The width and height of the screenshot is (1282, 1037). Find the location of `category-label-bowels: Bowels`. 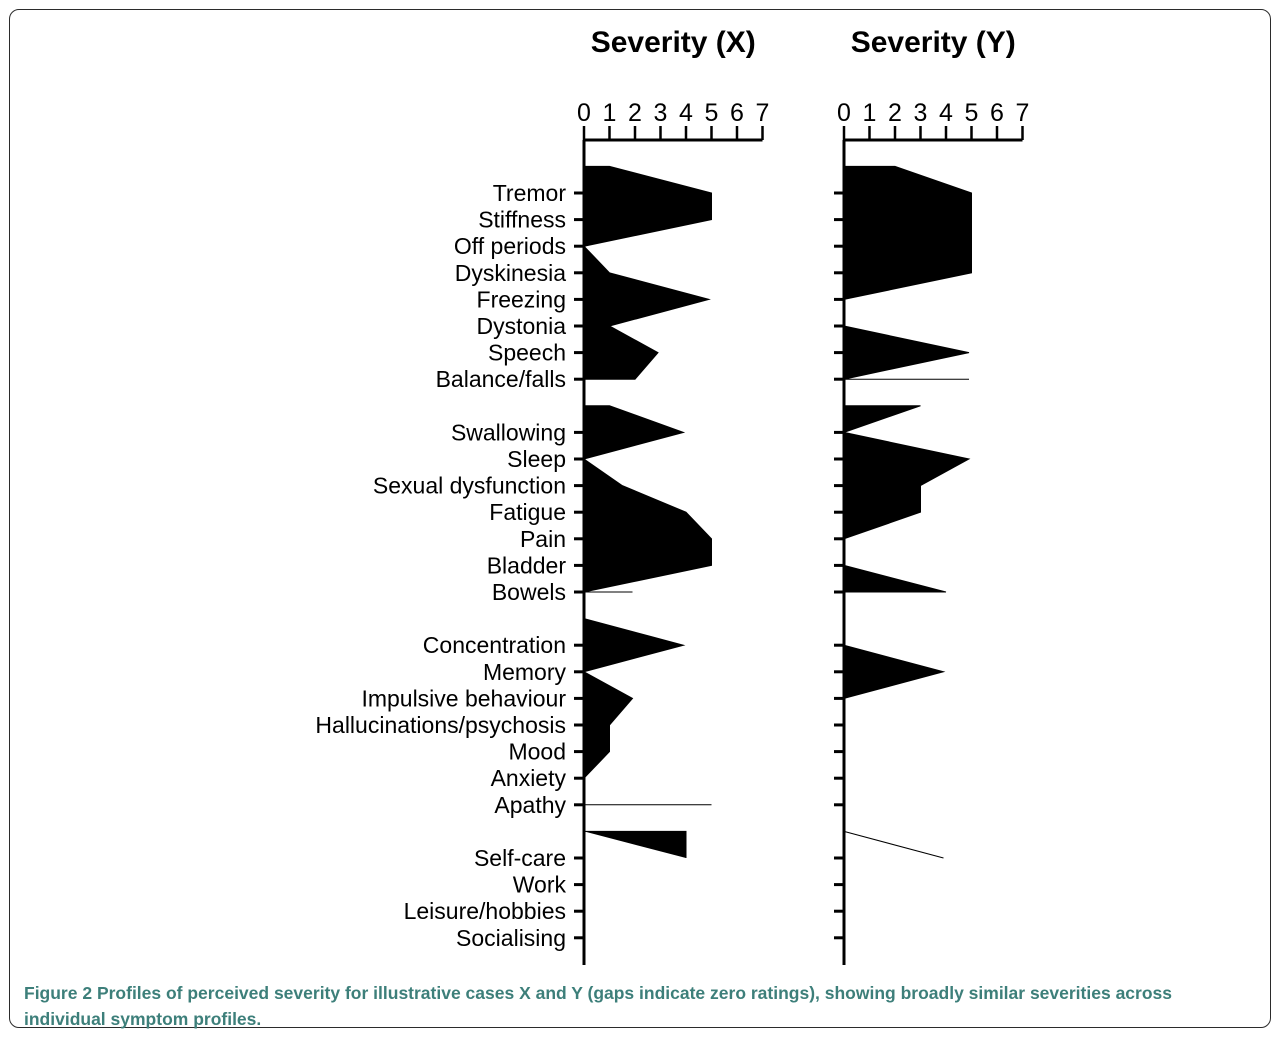

category-label-bowels: Bowels is located at coordinates (529, 592).